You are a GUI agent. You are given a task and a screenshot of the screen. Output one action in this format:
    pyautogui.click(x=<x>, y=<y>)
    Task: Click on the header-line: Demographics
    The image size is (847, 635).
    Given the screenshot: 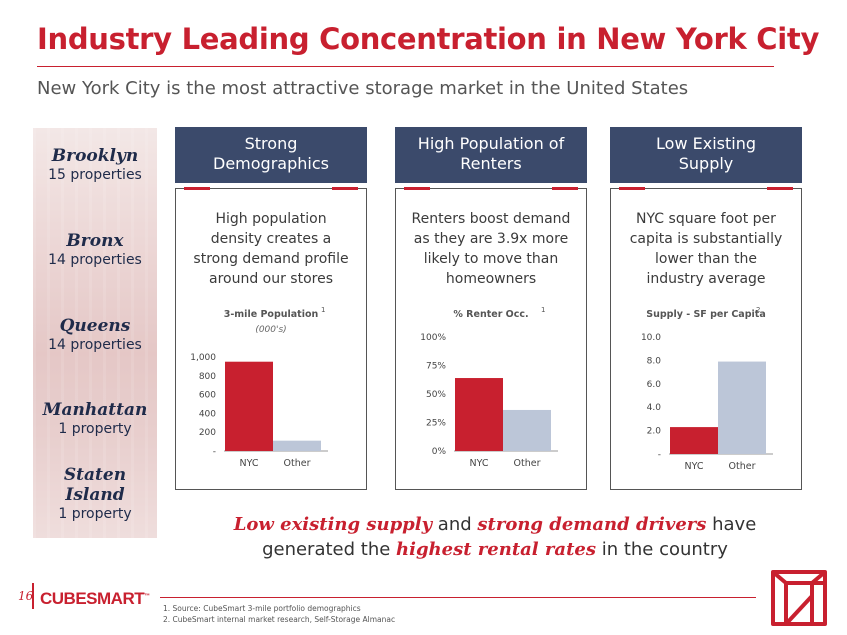 What is the action you would take?
    pyautogui.click(x=271, y=163)
    